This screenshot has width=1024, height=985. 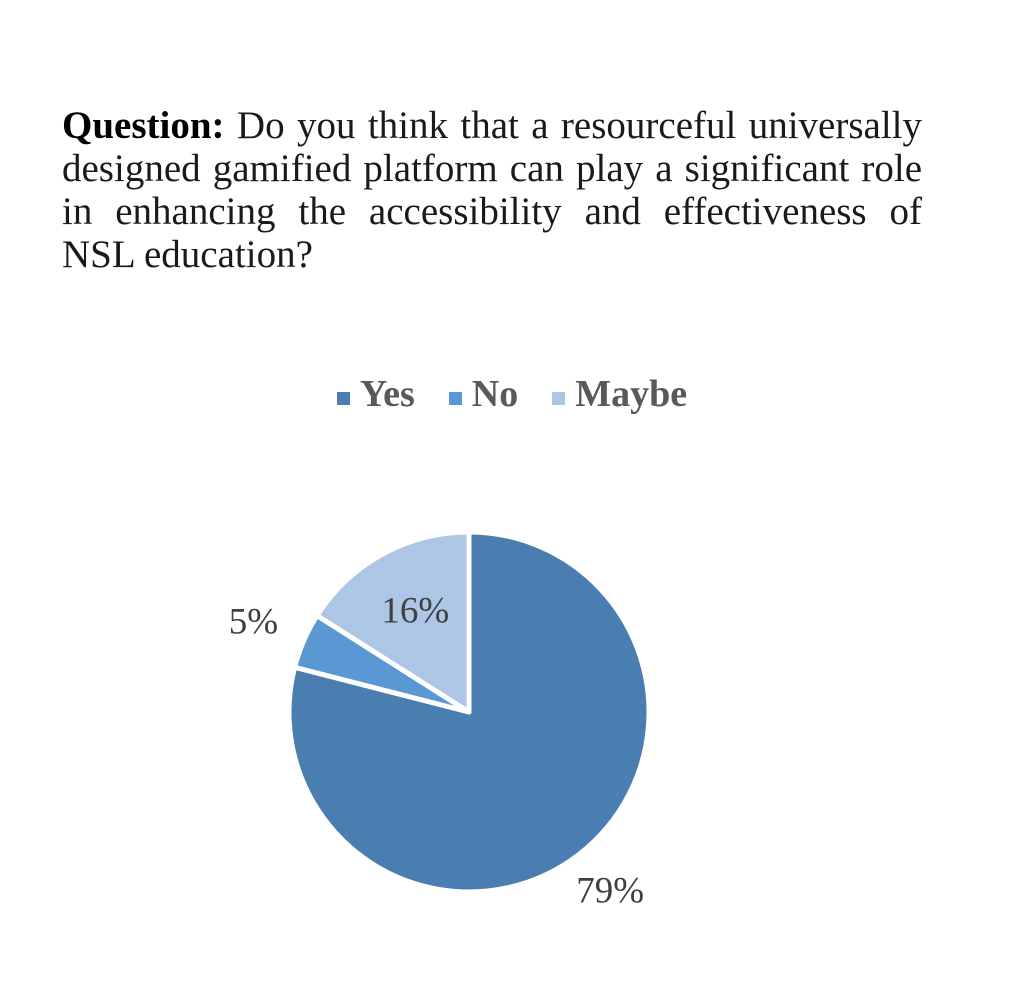 What do you see at coordinates (387, 394) in the screenshot?
I see `legend-label-yes: Yes` at bounding box center [387, 394].